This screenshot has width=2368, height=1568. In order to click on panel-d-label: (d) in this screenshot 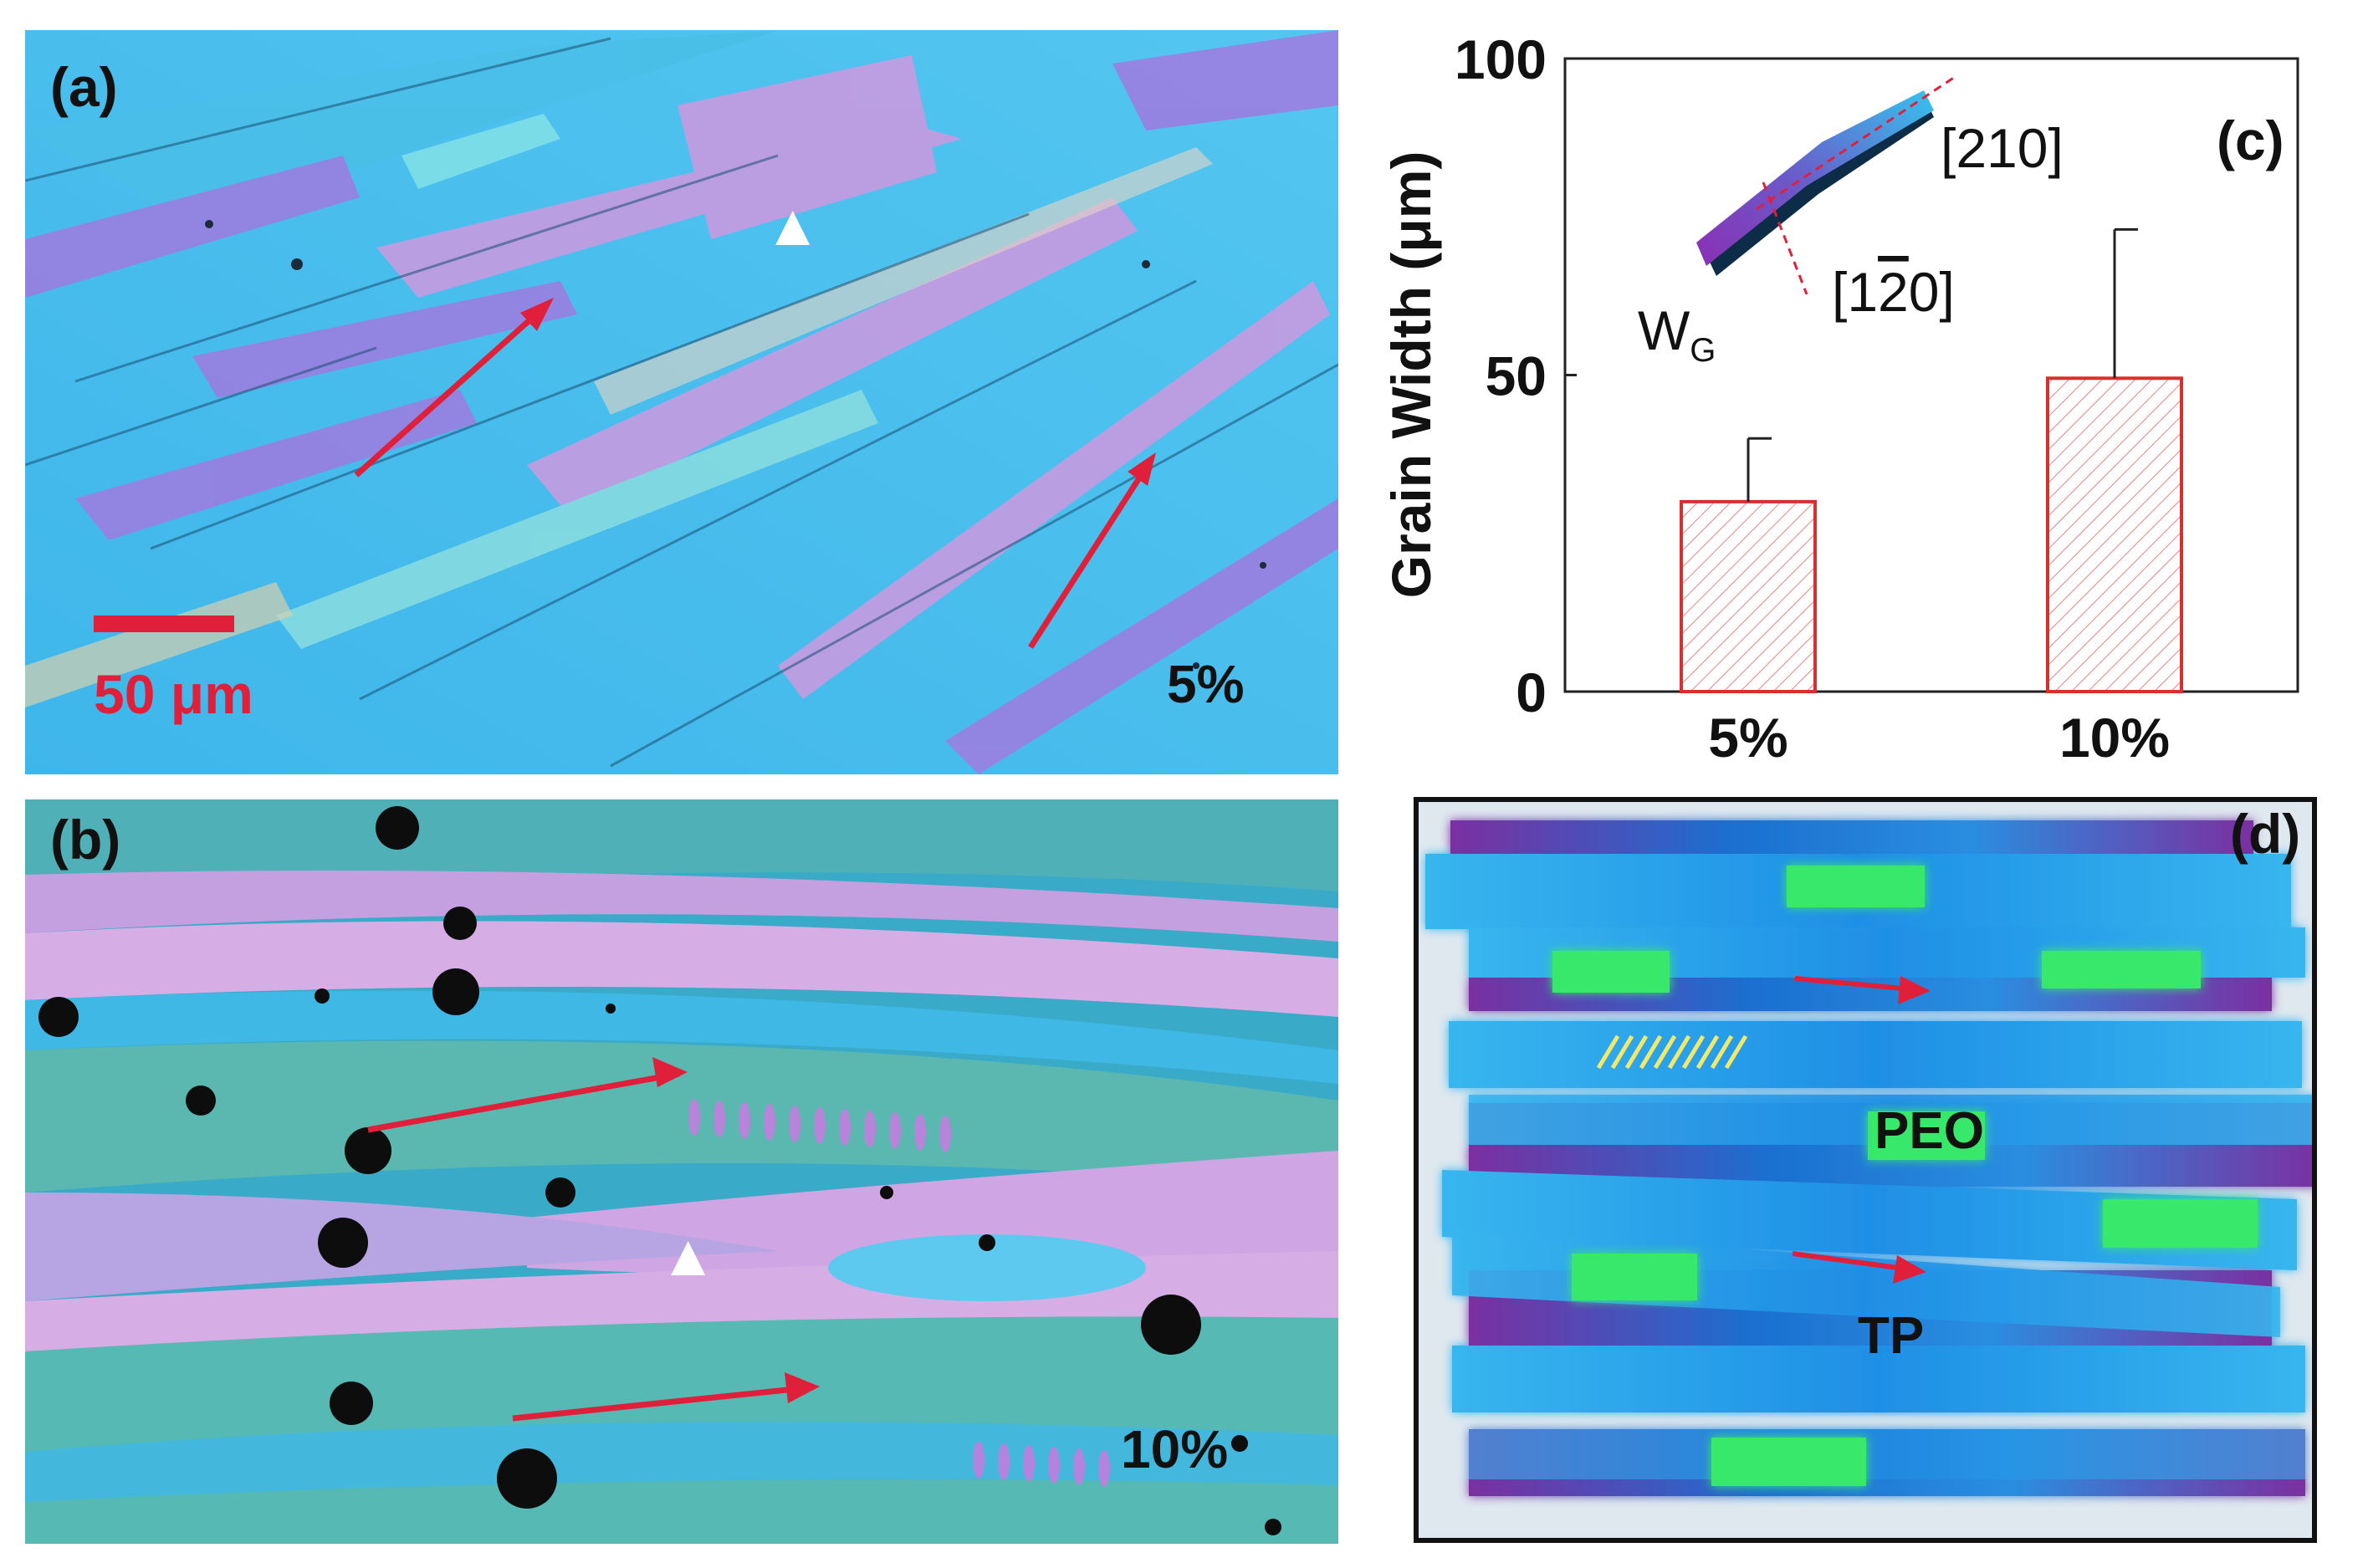, I will do `click(2266, 834)`.